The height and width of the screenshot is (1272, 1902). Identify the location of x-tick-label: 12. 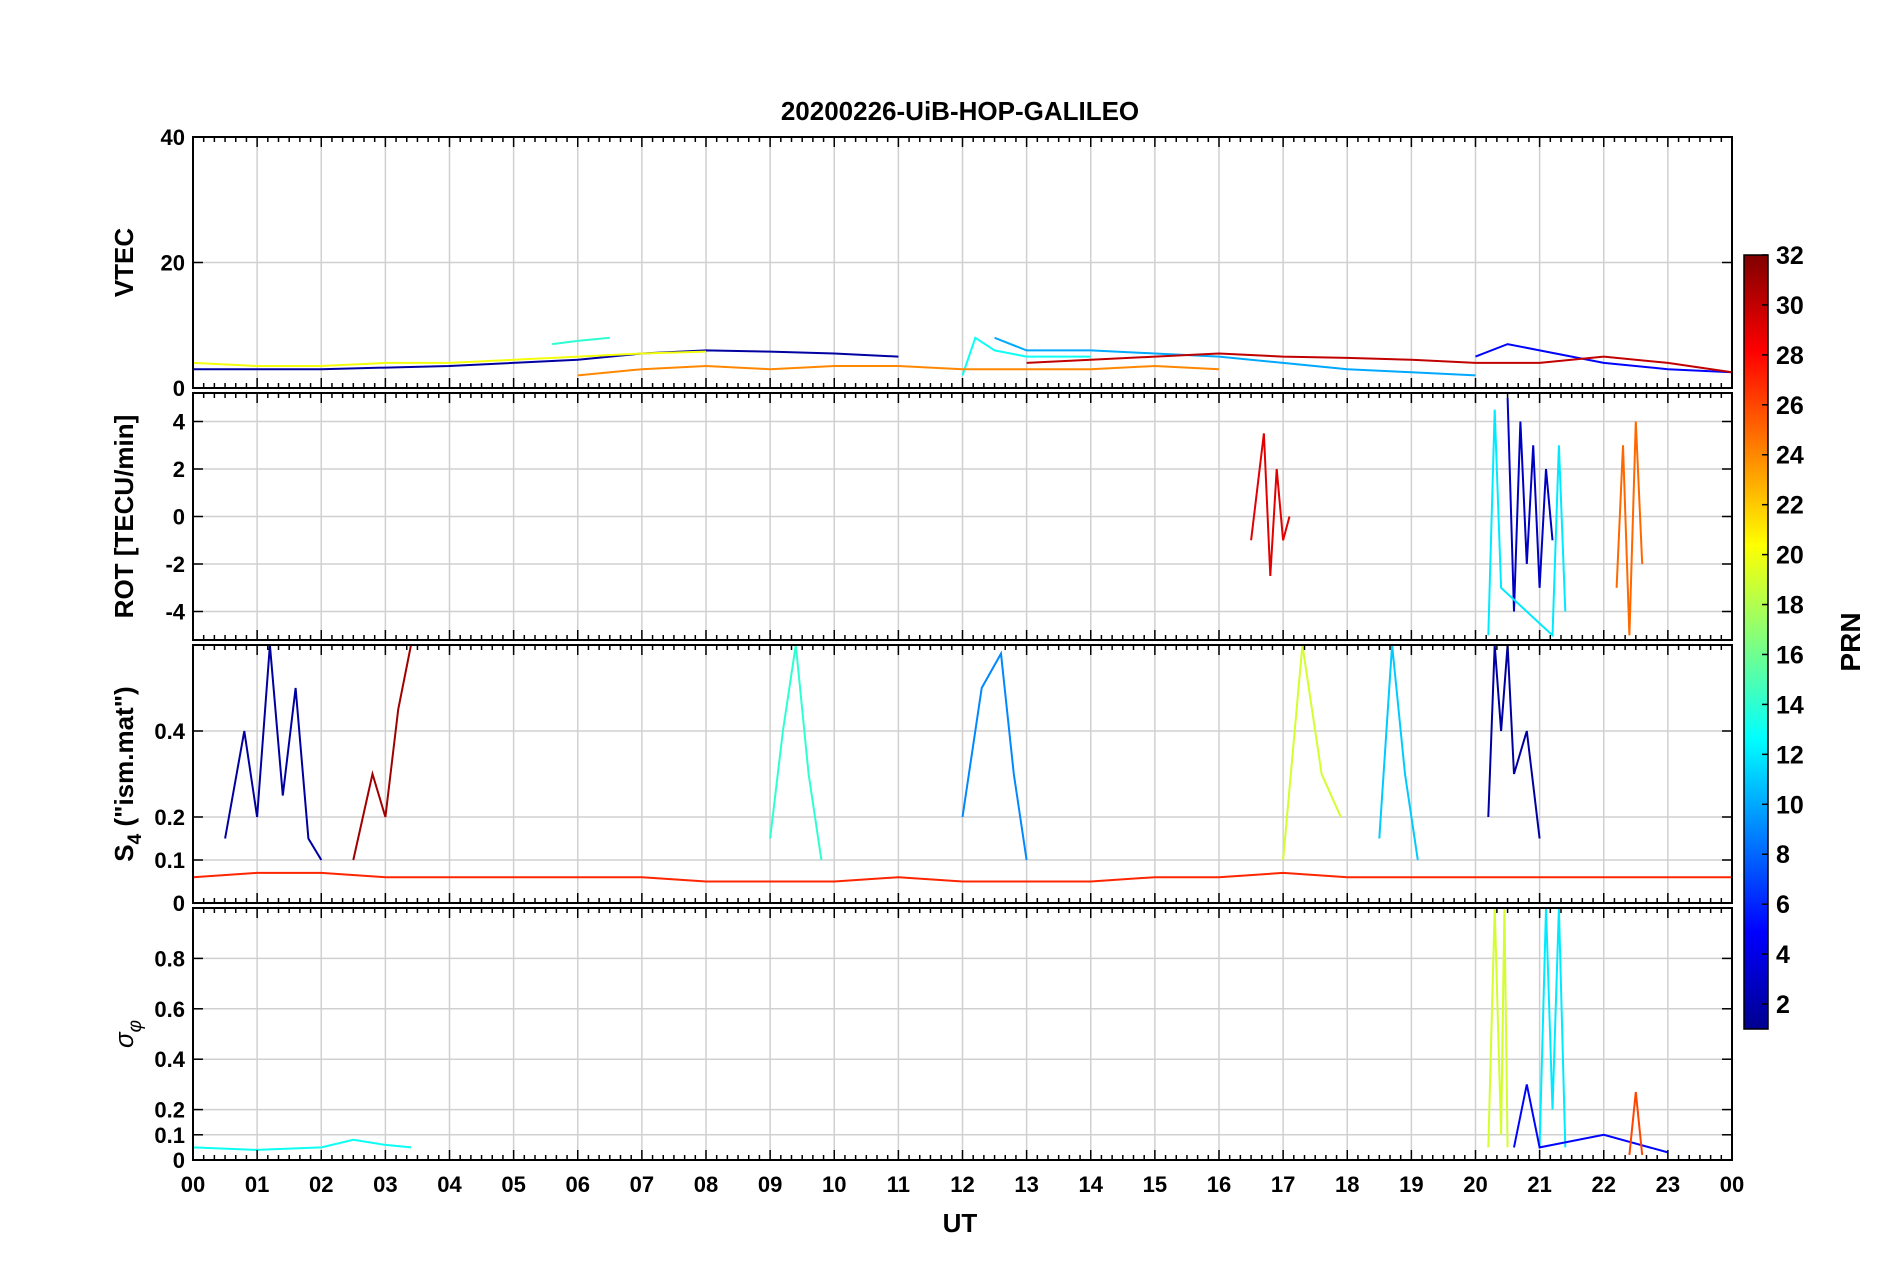
(962, 1184).